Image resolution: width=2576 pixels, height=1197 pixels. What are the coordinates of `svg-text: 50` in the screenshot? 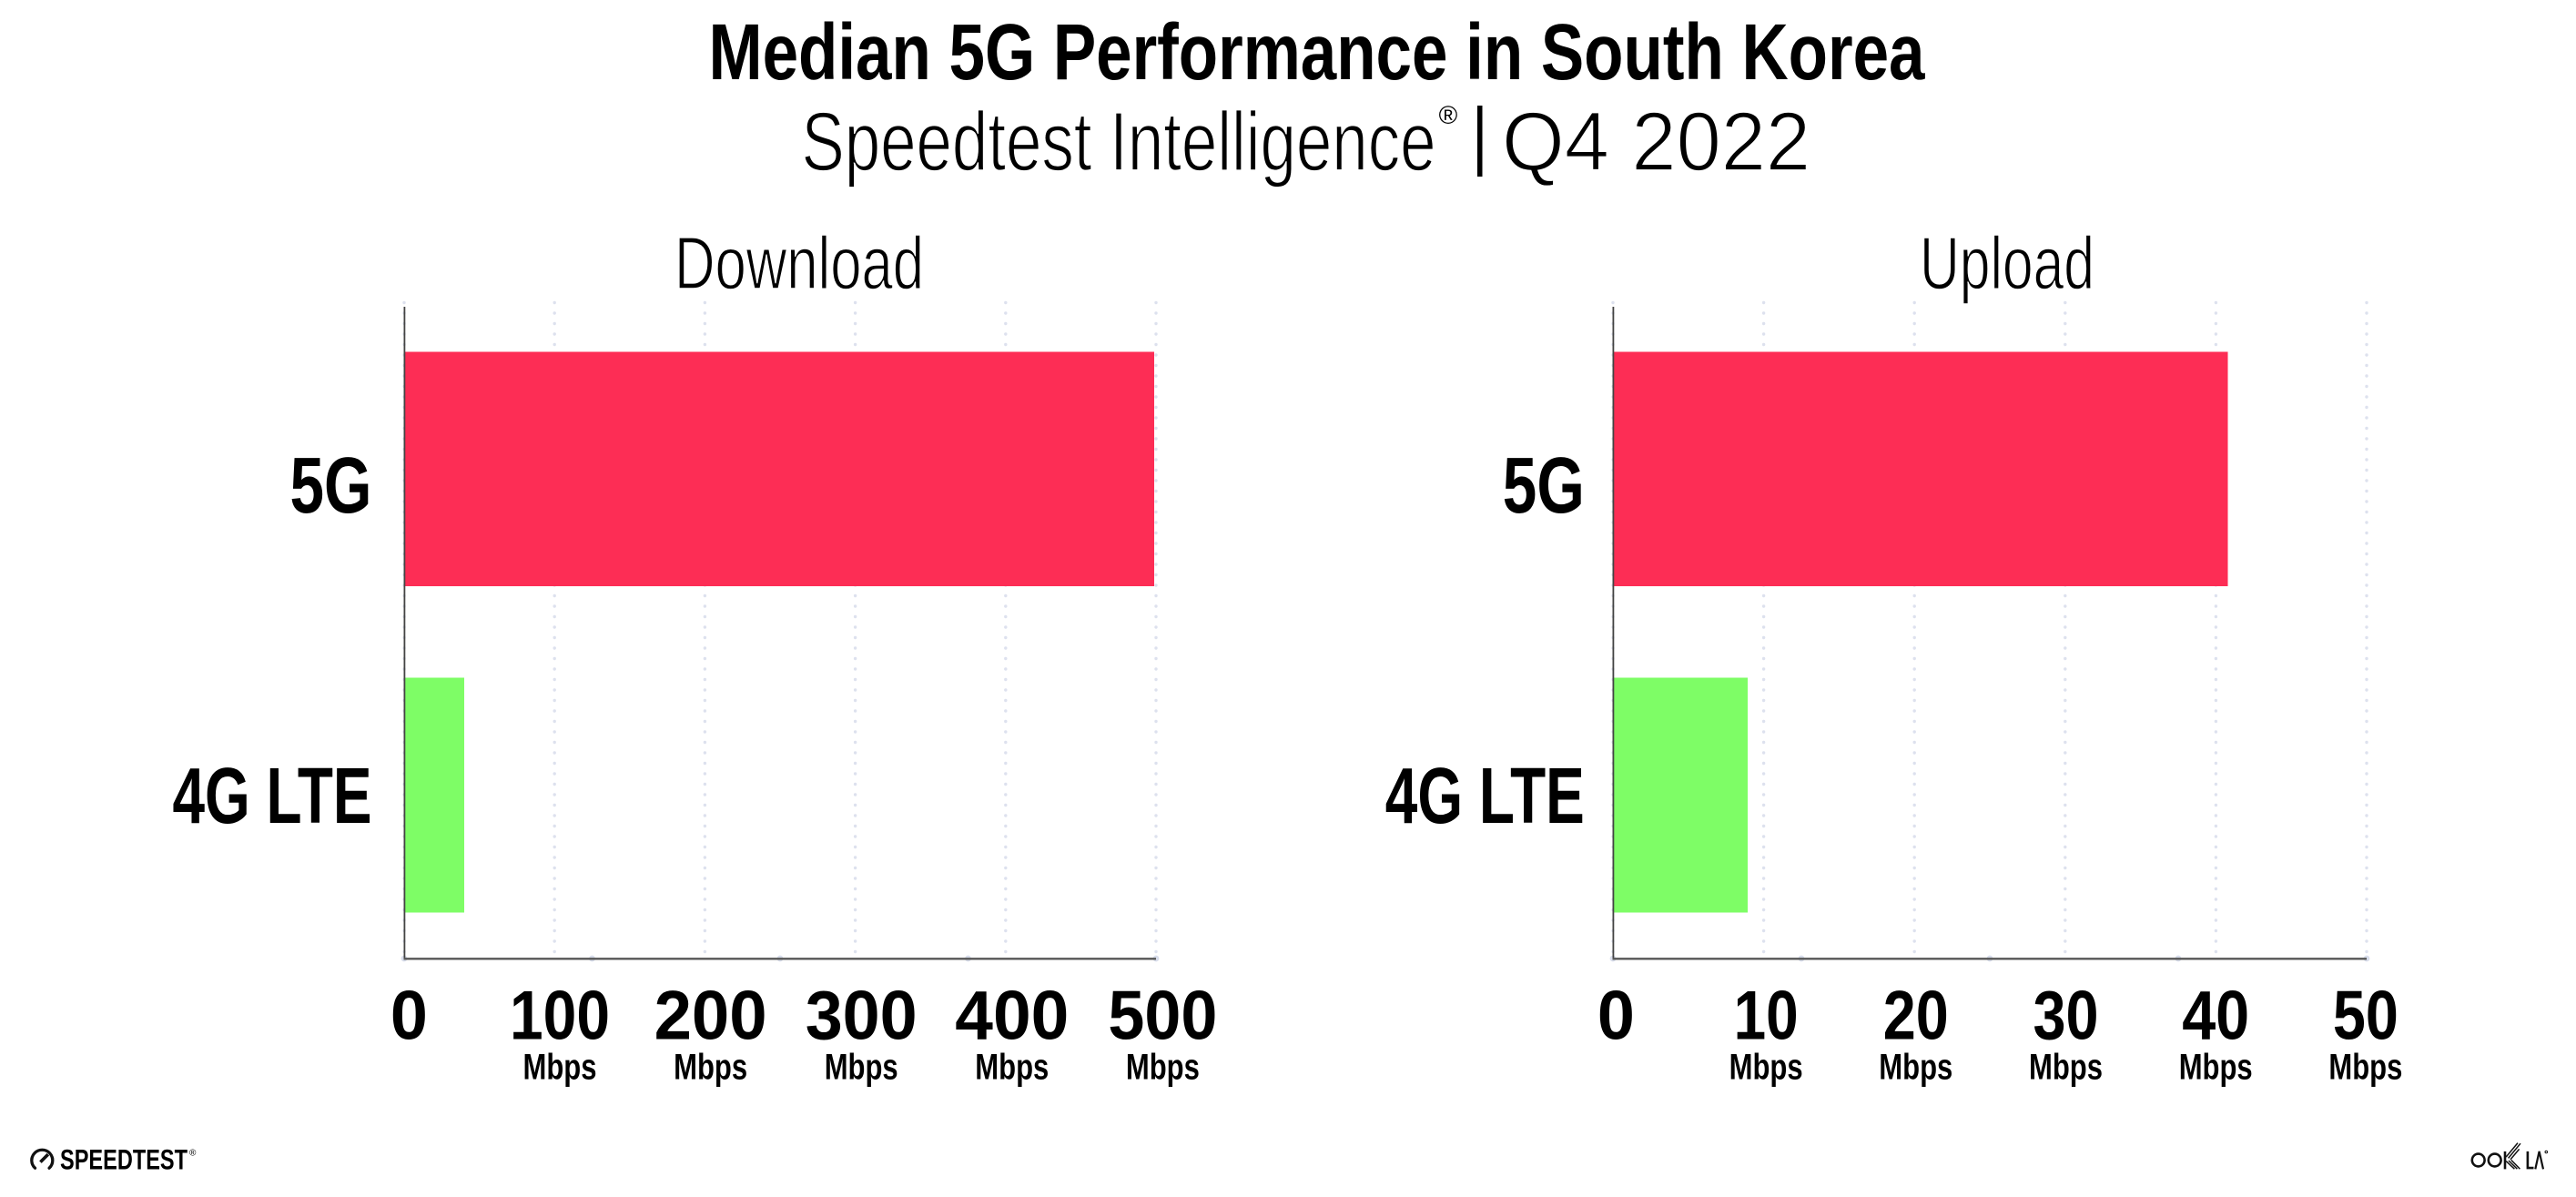 It's located at (2366, 1017).